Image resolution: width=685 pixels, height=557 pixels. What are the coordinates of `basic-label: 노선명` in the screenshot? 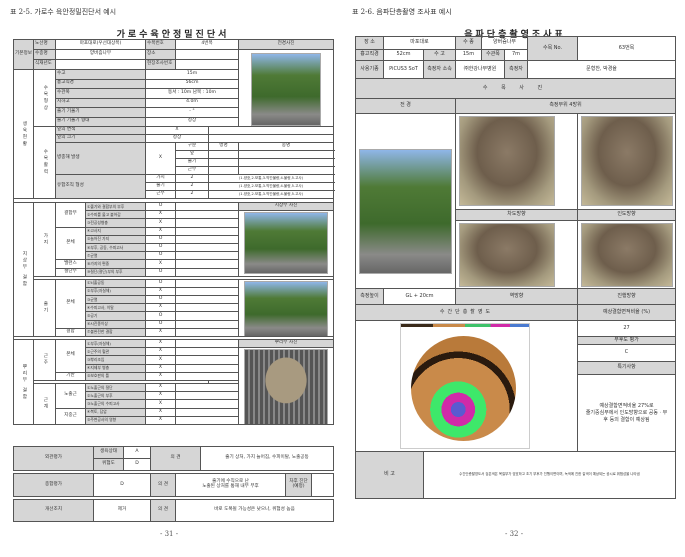 It's located at (44, 44).